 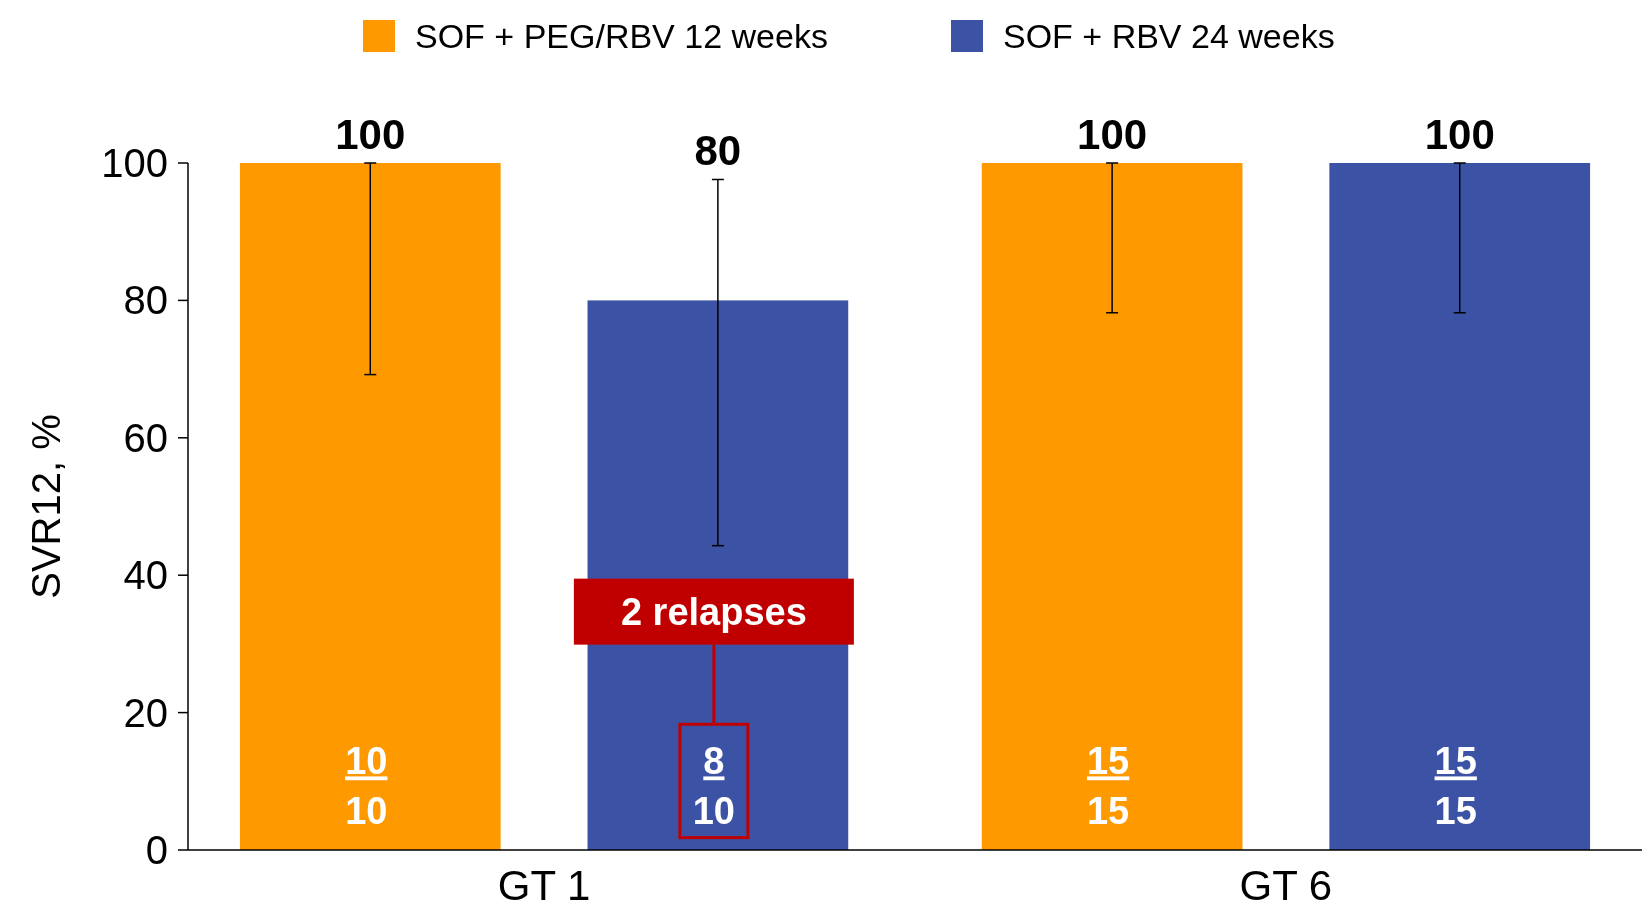 What do you see at coordinates (145, 575) in the screenshot?
I see `y-tick-label: 40` at bounding box center [145, 575].